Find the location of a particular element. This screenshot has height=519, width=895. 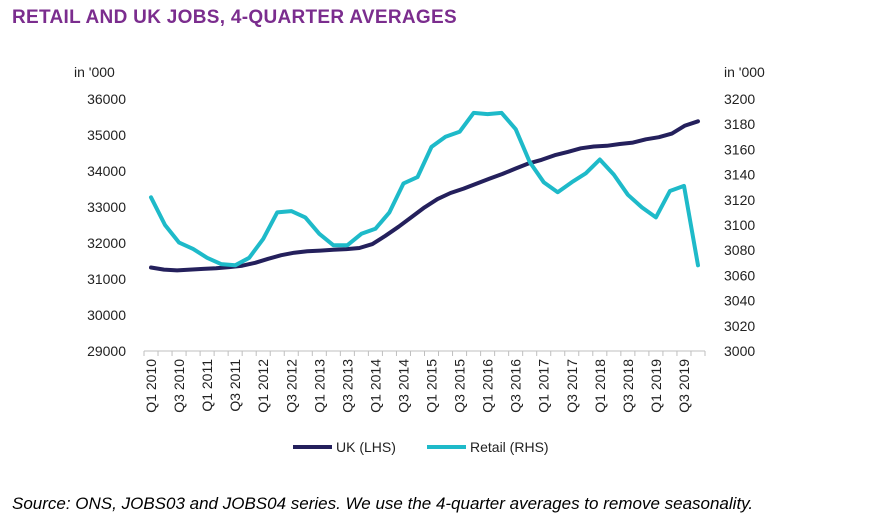

right-tick-label: 3160 is located at coordinates (739, 149).